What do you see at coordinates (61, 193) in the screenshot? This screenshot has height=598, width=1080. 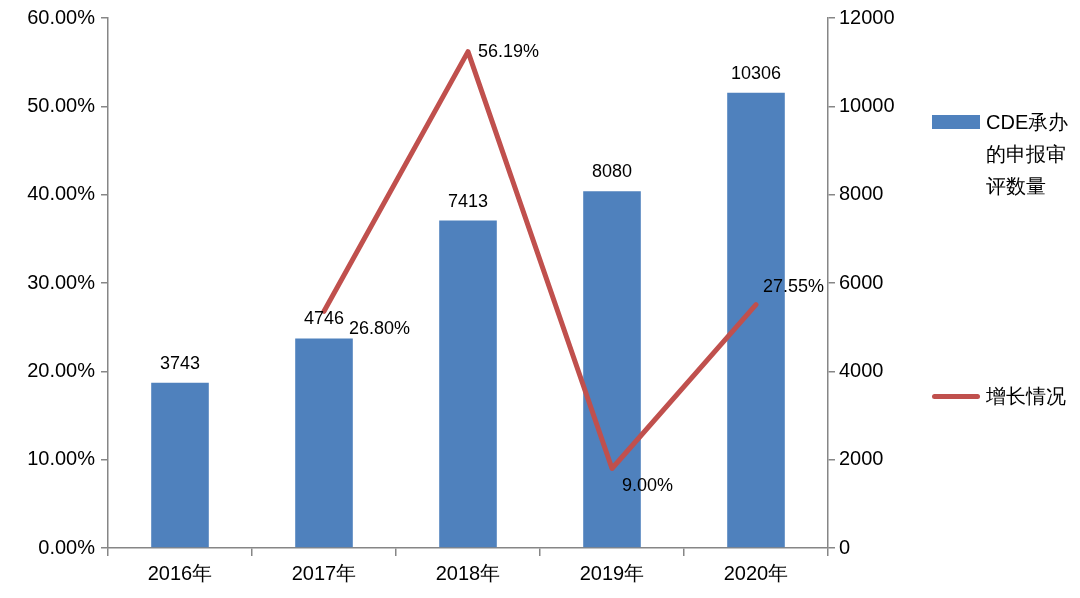 I see `y-tick-label: 40.00%` at bounding box center [61, 193].